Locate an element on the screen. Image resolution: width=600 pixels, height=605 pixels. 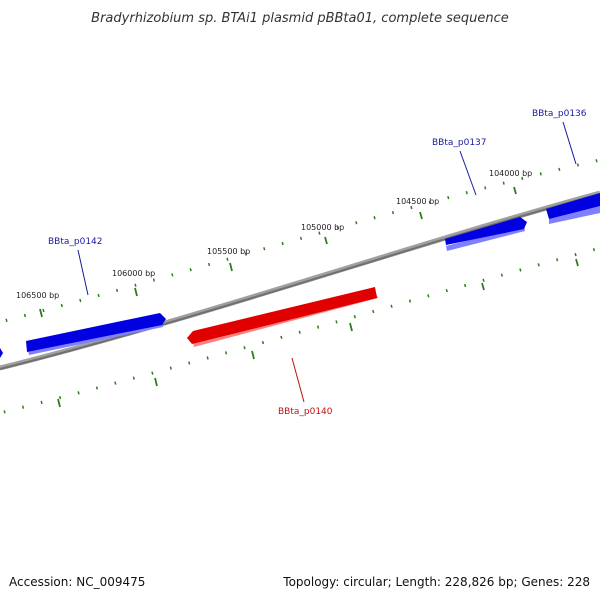
ruler-label: 105000 bp is located at coordinates (322, 227).